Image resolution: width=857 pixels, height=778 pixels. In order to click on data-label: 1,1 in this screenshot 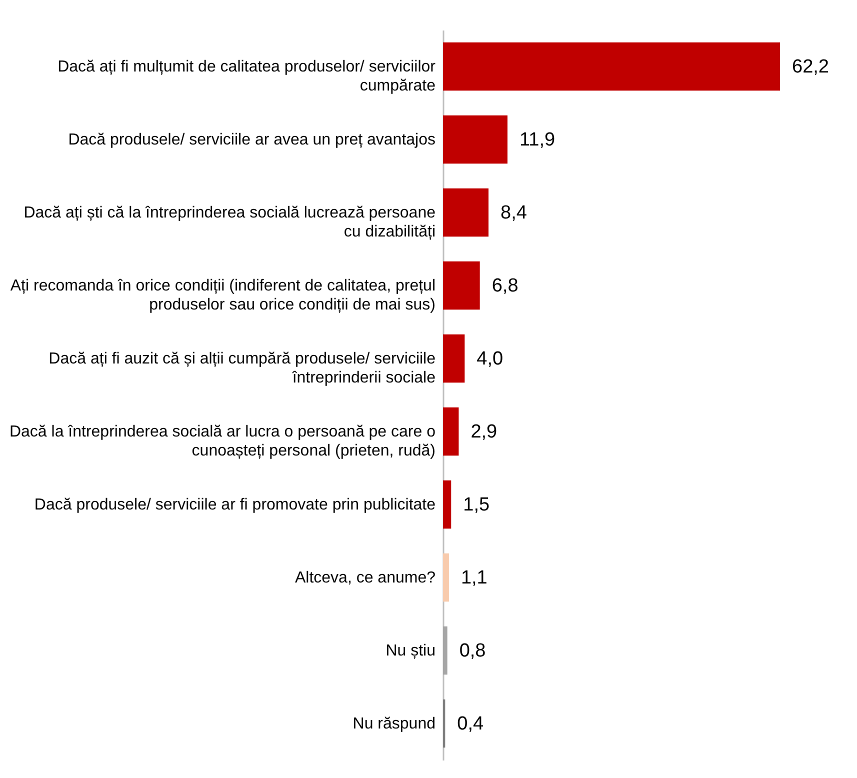, I will do `click(474, 578)`.